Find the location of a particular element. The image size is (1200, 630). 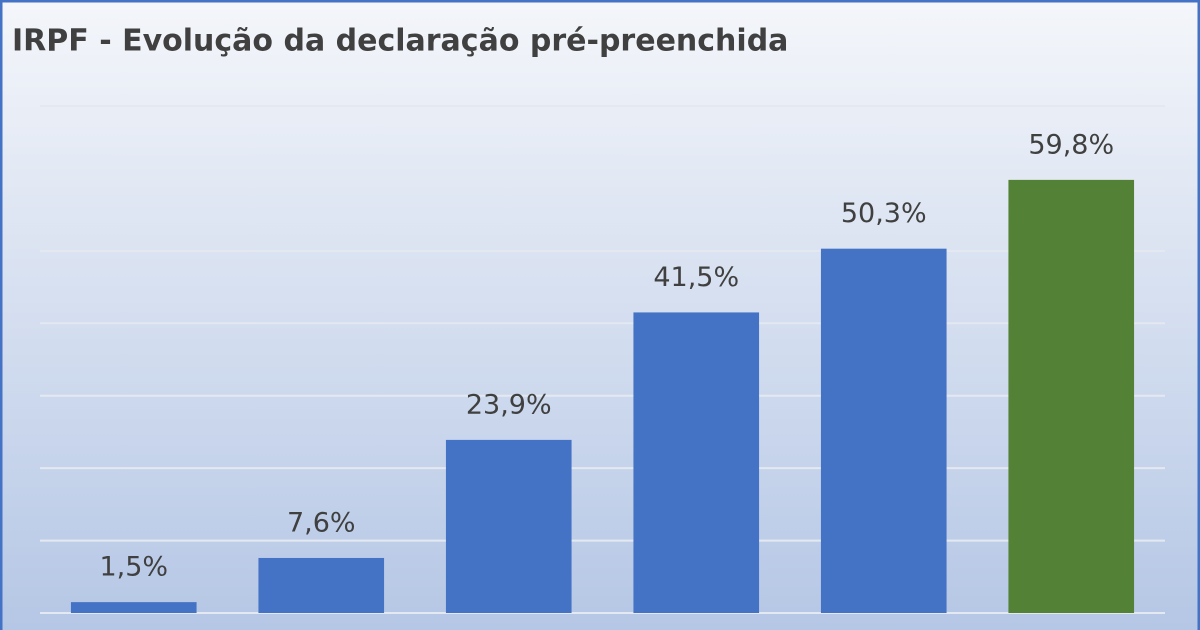

value-label: 41,5% is located at coordinates (696, 277).